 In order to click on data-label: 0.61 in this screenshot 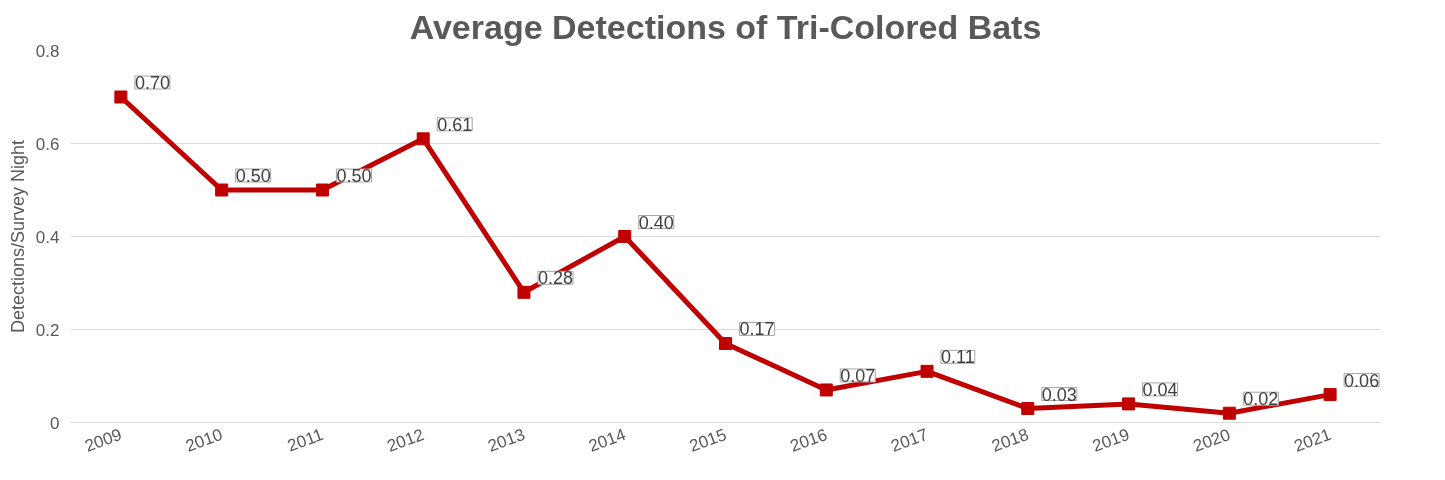, I will do `click(455, 124)`.